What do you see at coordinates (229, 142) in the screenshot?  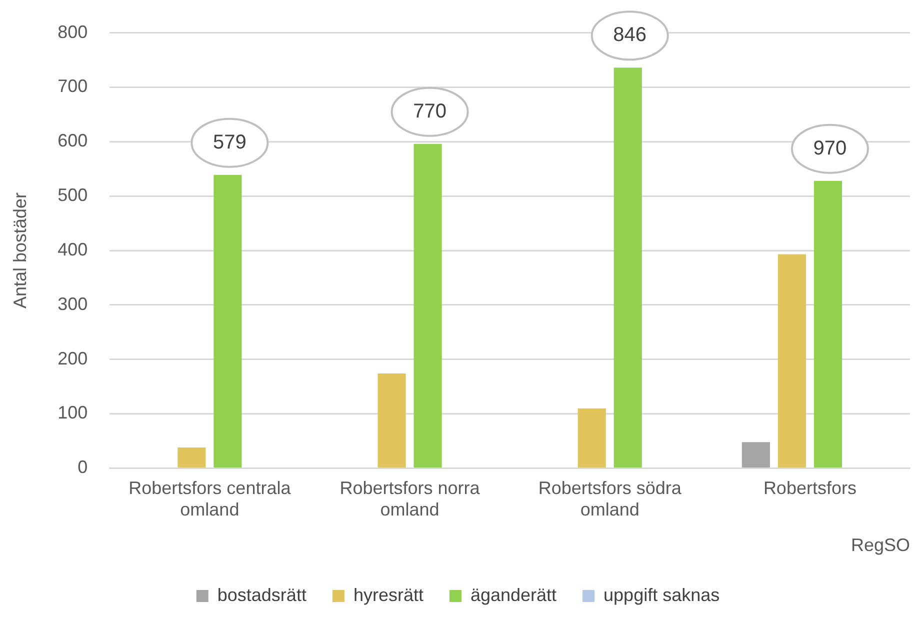 I see `total-label: 579` at bounding box center [229, 142].